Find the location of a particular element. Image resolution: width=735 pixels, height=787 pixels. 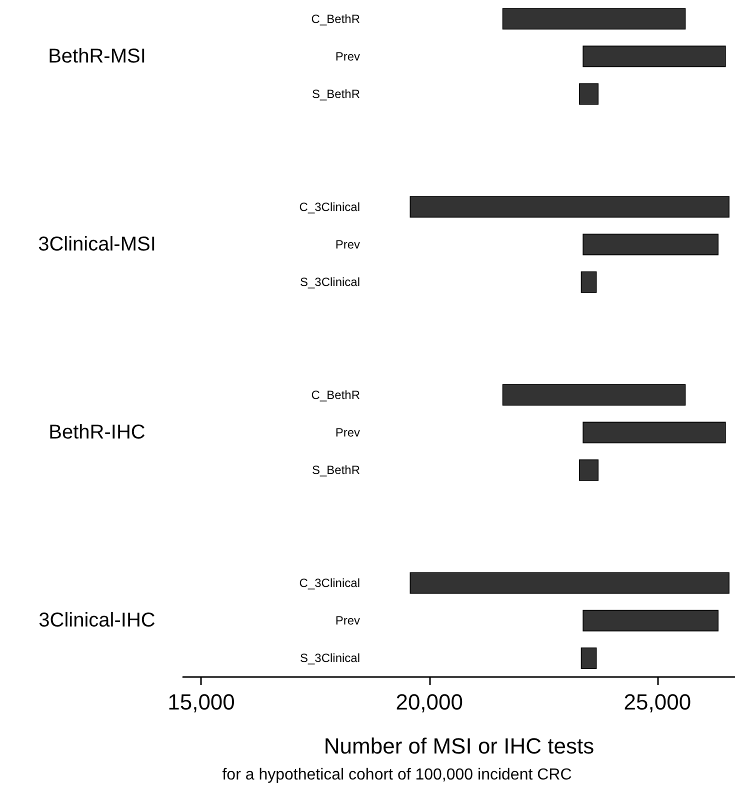

text: 3Clinical-IHC is located at coordinates (97, 621).